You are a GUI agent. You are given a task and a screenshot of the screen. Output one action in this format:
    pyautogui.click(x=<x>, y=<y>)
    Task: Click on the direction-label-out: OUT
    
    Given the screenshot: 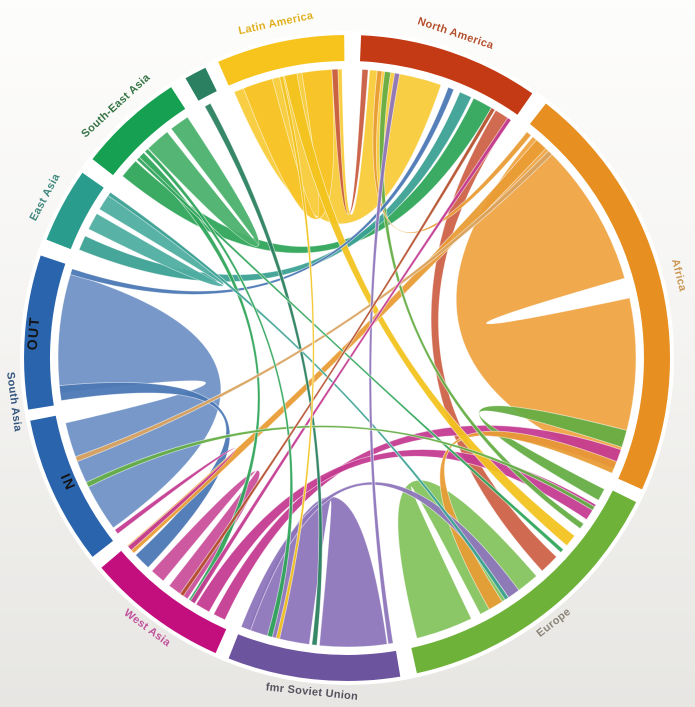 What is the action you would take?
    pyautogui.click(x=33, y=333)
    